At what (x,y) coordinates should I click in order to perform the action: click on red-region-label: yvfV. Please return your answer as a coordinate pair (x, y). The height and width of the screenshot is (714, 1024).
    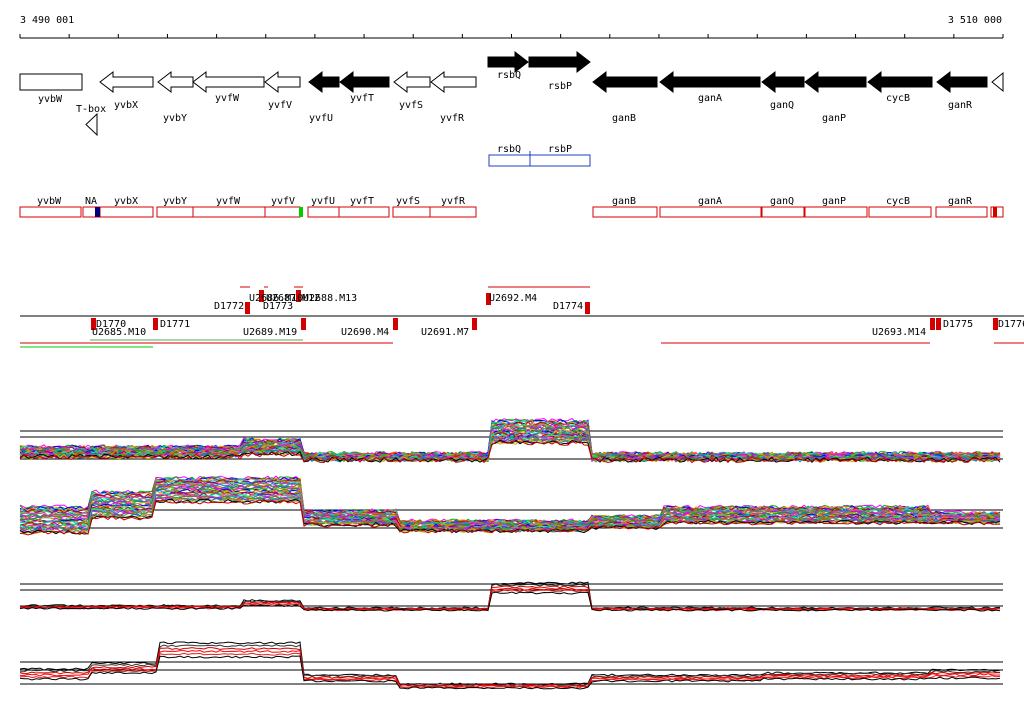
    Looking at the image, I should click on (283, 201).